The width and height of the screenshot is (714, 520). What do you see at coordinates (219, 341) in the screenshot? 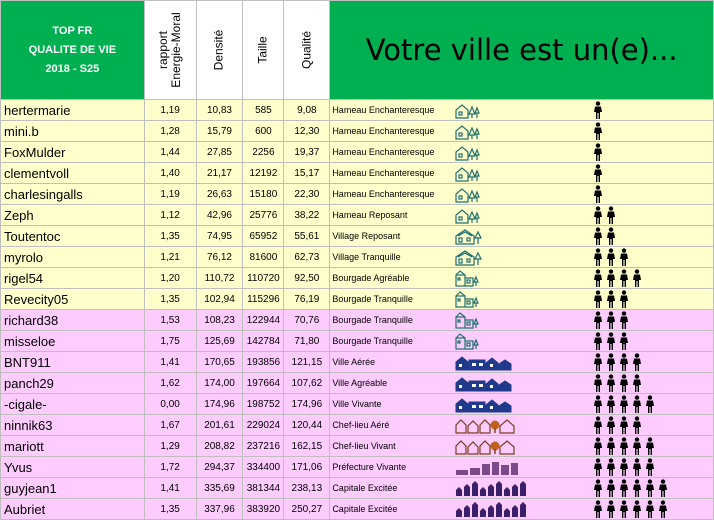
I see `densite-cell: 125,69` at bounding box center [219, 341].